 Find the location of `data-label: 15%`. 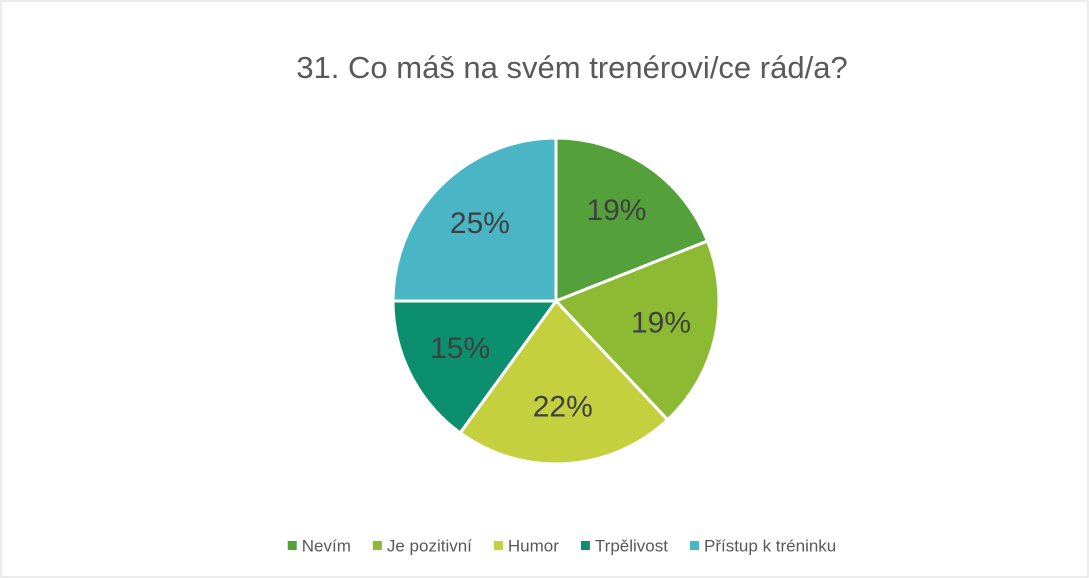

data-label: 15% is located at coordinates (460, 348).